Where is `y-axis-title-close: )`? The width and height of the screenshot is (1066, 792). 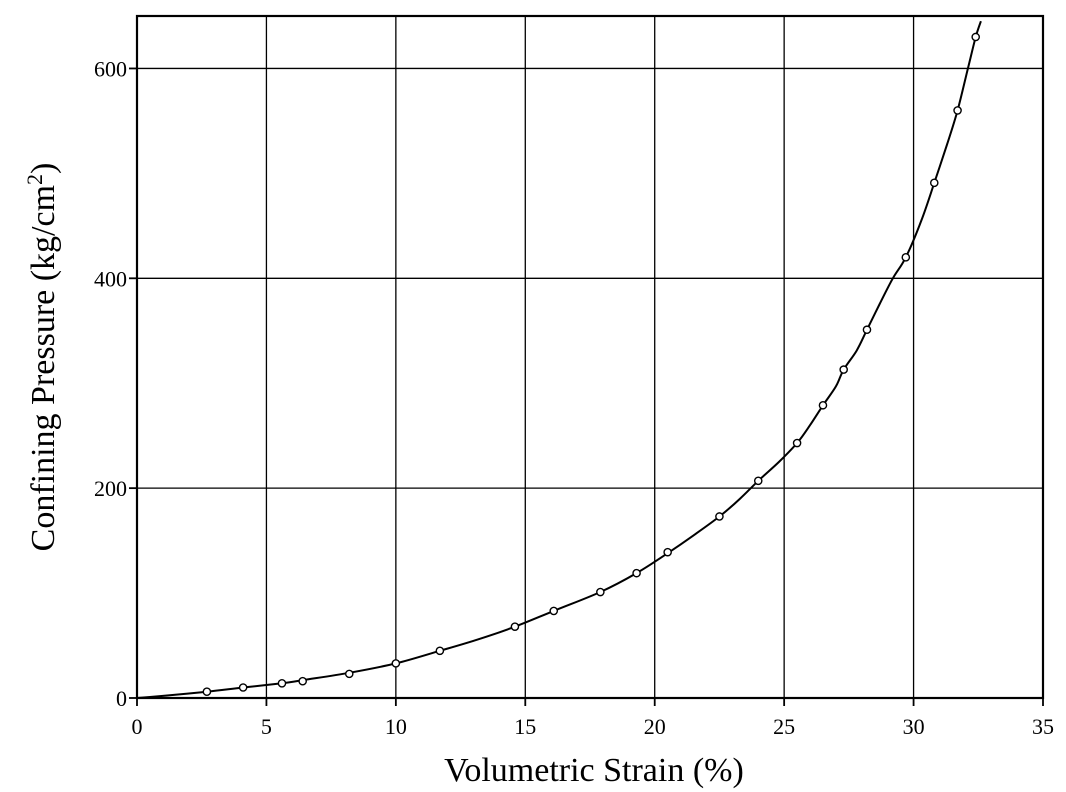
y-axis-title-close: ) is located at coordinates (43, 168).